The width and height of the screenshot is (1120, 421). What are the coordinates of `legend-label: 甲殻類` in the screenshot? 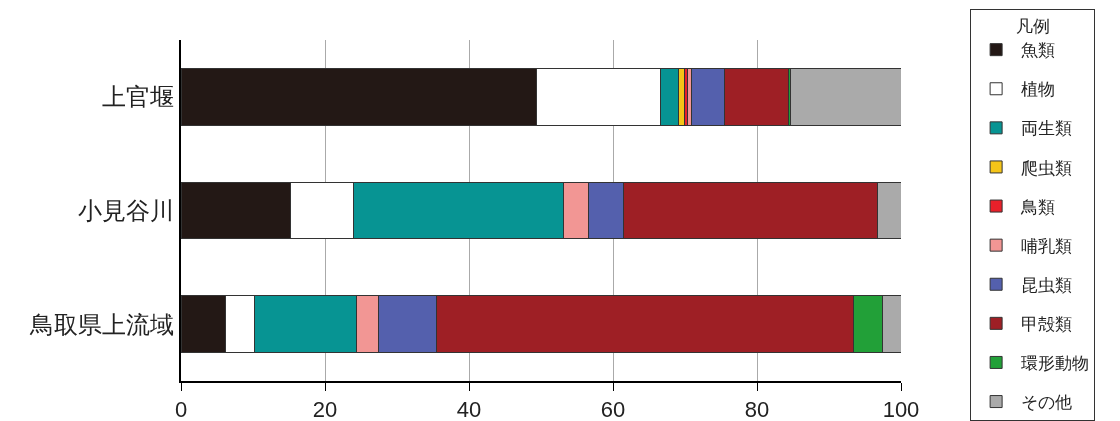 It's located at (1047, 324).